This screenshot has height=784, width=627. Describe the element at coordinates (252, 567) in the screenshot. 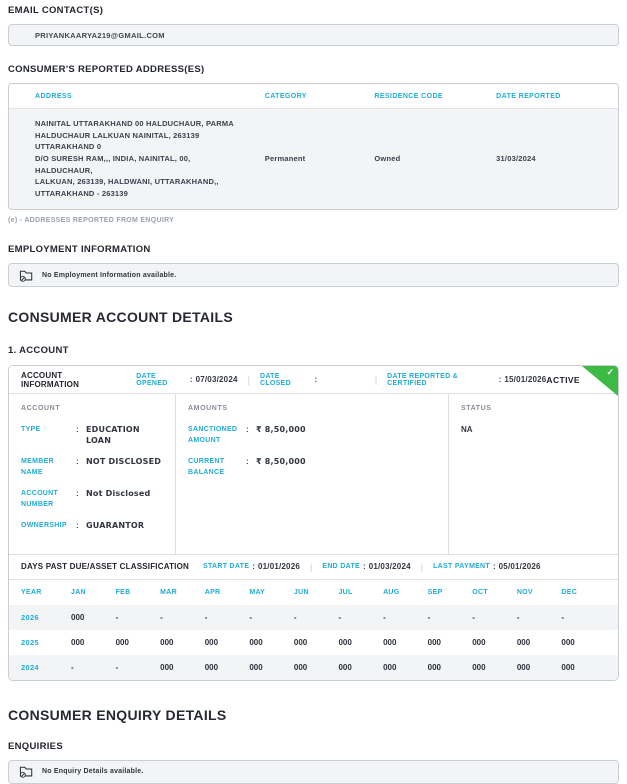

I see `start-date: START DATE : 01/01/2026` at that location.